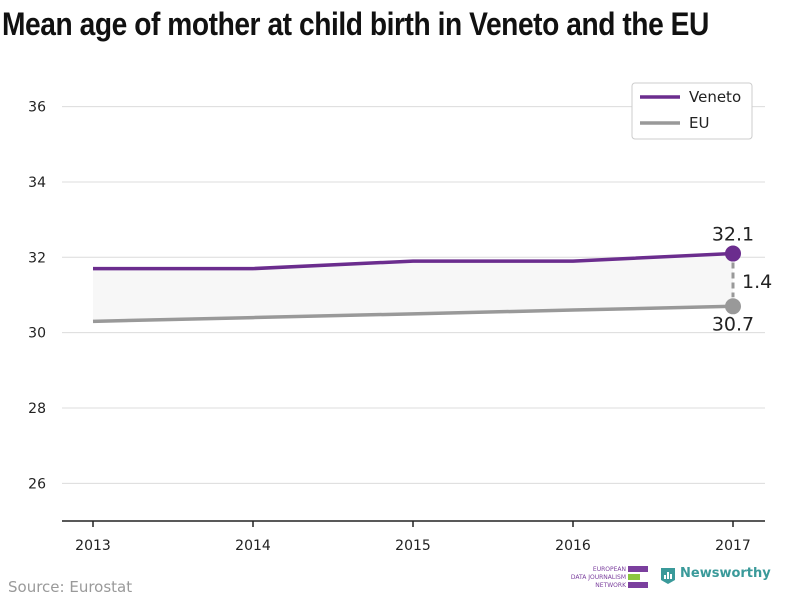 Image resolution: width=800 pixels, height=600 pixels. I want to click on x-tick-label-2014: 2014, so click(253, 546).